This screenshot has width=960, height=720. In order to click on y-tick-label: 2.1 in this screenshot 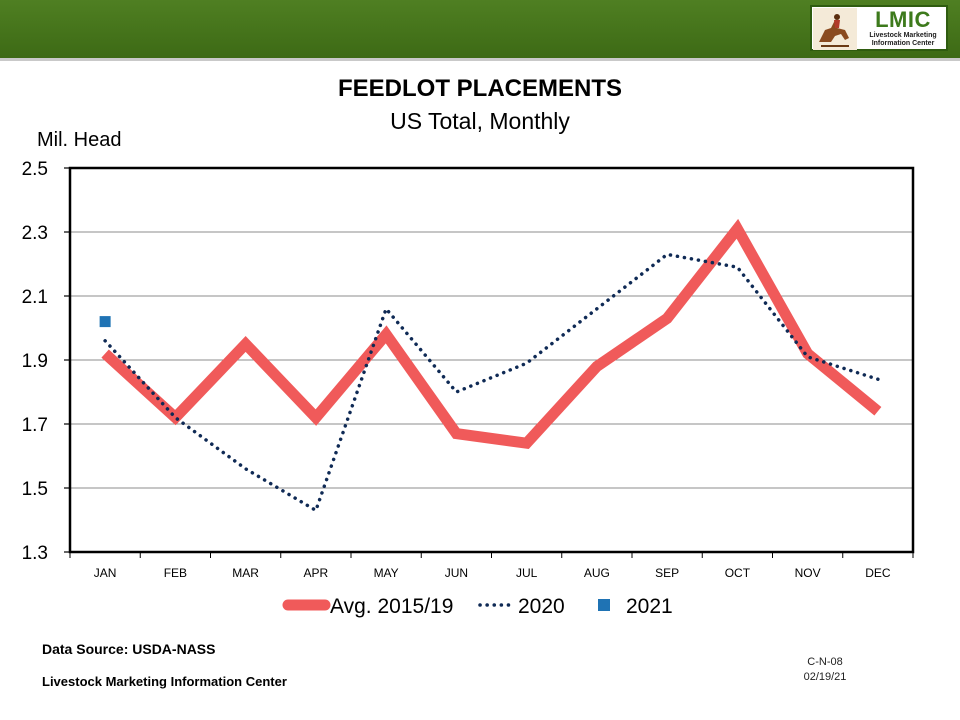, I will do `click(35, 297)`.